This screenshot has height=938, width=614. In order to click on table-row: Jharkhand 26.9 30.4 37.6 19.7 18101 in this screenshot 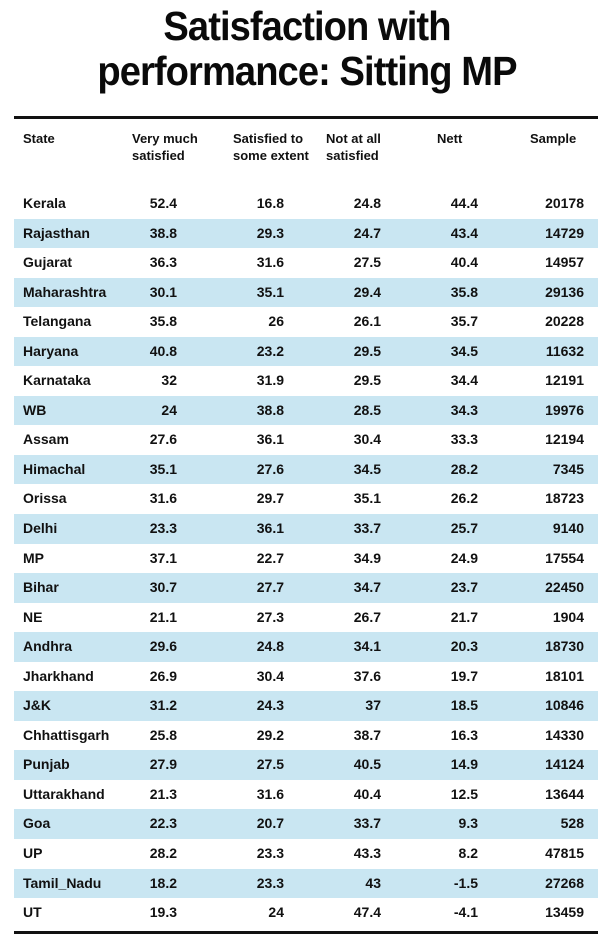, I will do `click(306, 677)`.